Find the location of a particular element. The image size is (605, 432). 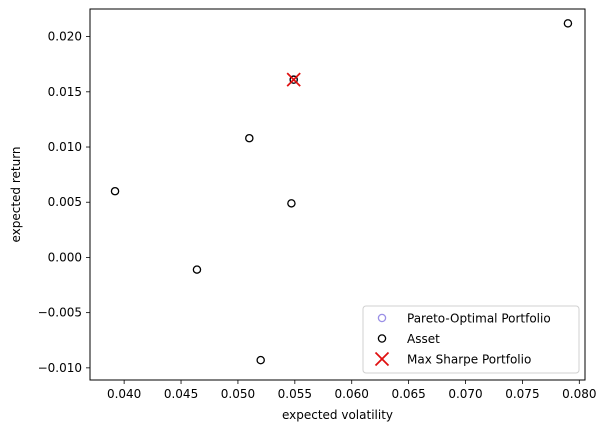

y-tick-label: −0.010 is located at coordinates (60, 368).